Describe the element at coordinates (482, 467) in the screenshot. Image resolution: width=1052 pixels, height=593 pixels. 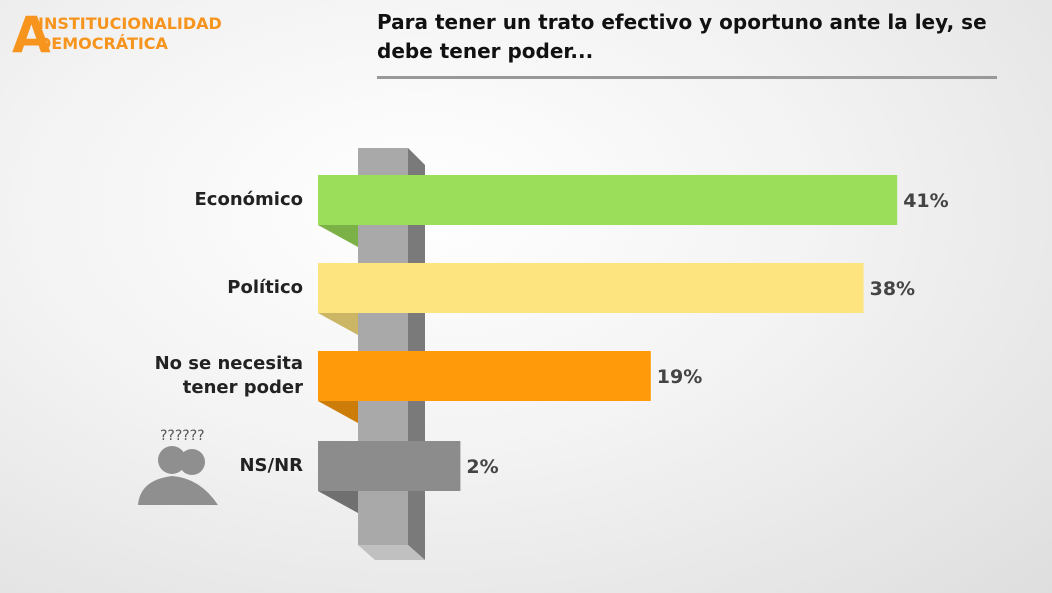
I see `value-label: 2%` at that location.